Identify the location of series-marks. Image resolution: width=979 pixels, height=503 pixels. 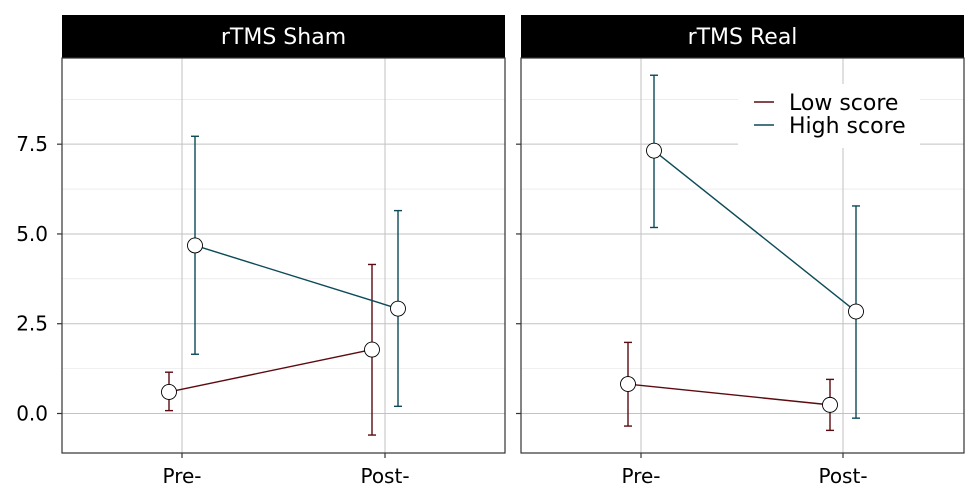
(283, 285).